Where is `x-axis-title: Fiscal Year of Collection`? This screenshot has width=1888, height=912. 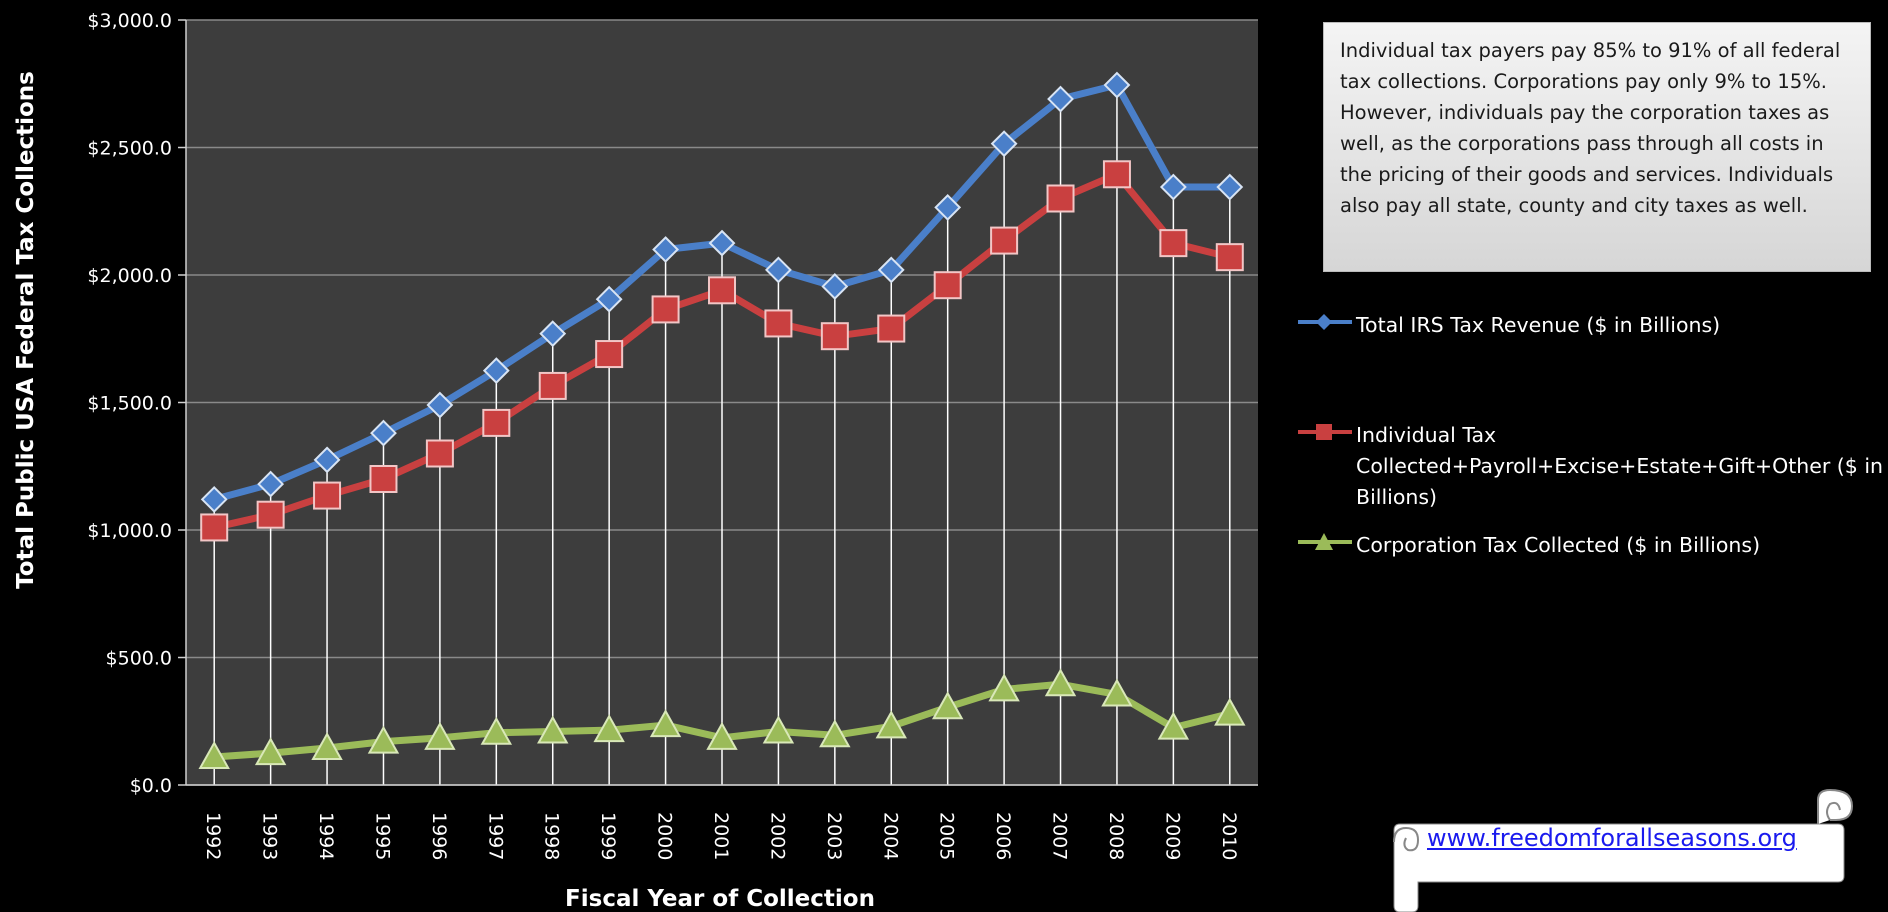 x-axis-title: Fiscal Year of Collection is located at coordinates (720, 899).